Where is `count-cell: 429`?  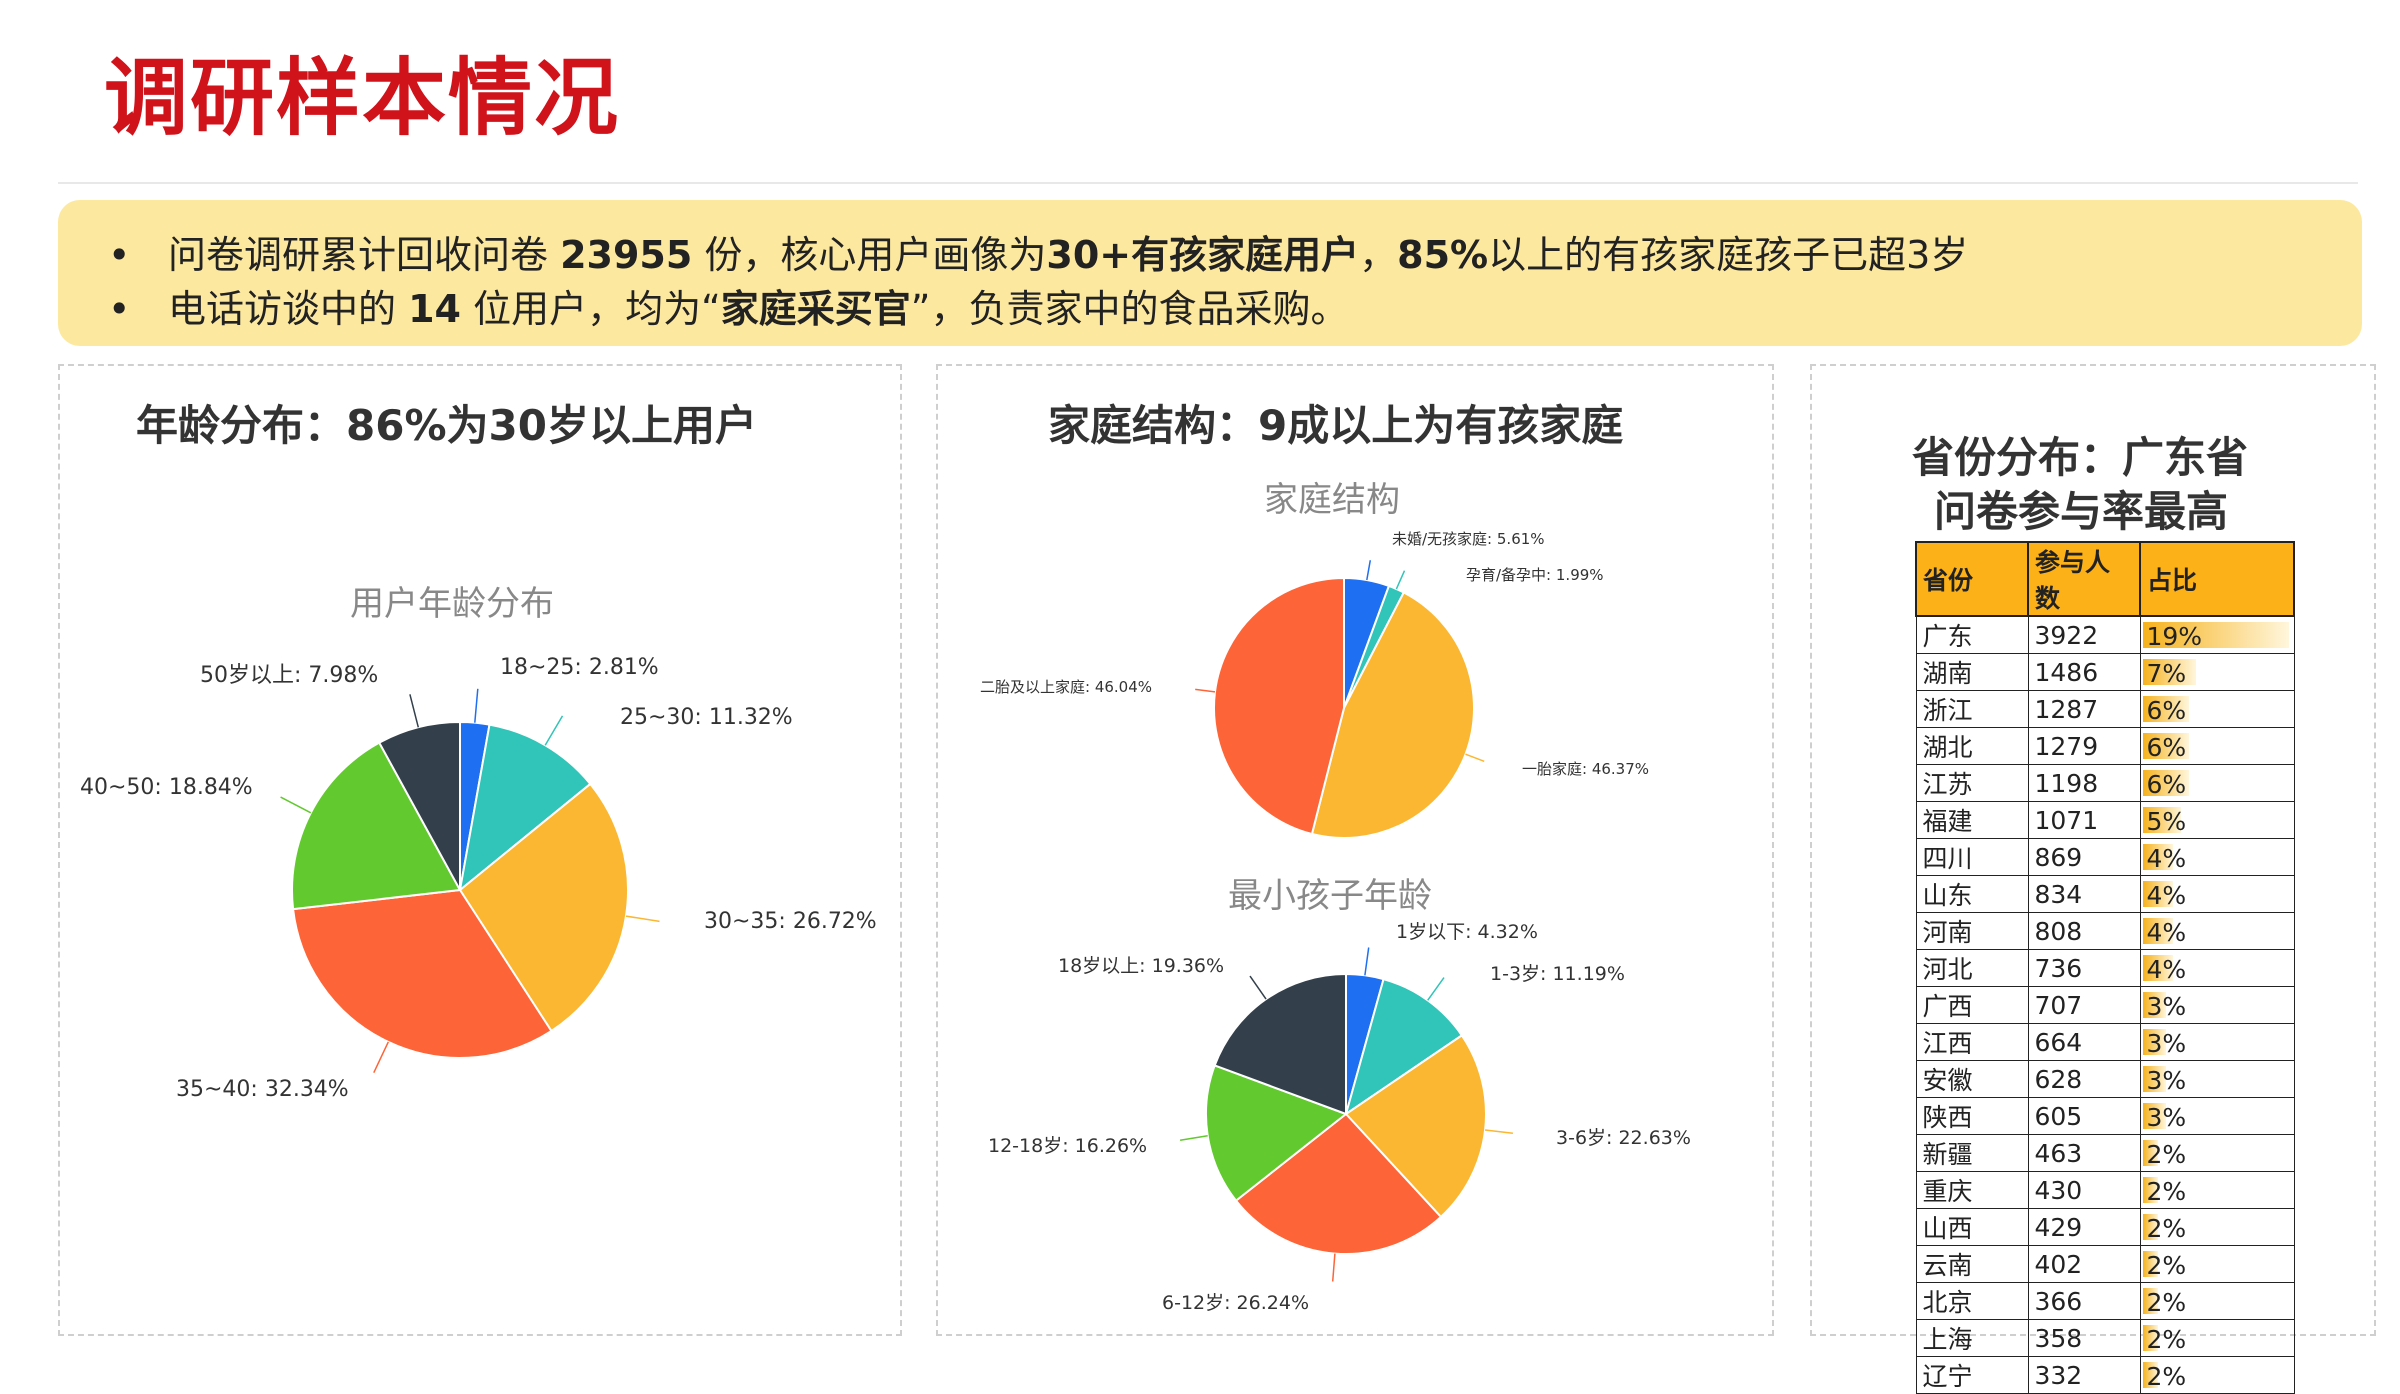
count-cell: 429 is located at coordinates (2084, 1227).